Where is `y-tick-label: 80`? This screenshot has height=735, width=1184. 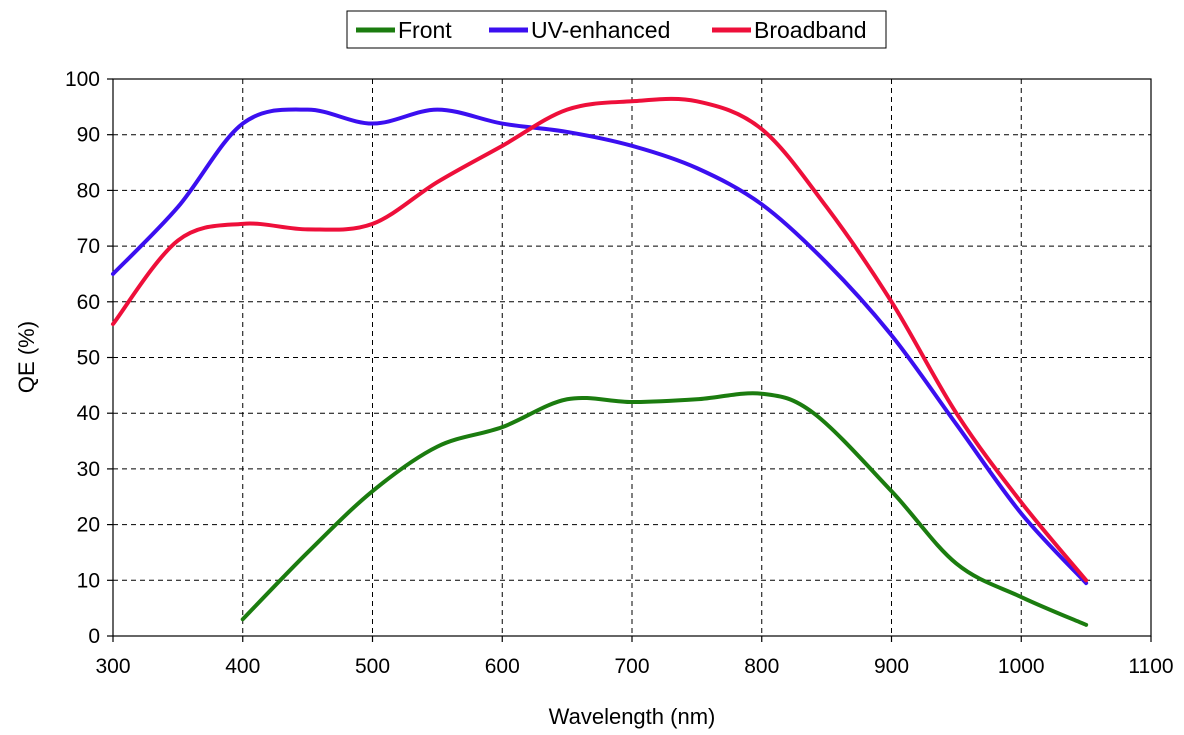 y-tick-label: 80 is located at coordinates (88, 190).